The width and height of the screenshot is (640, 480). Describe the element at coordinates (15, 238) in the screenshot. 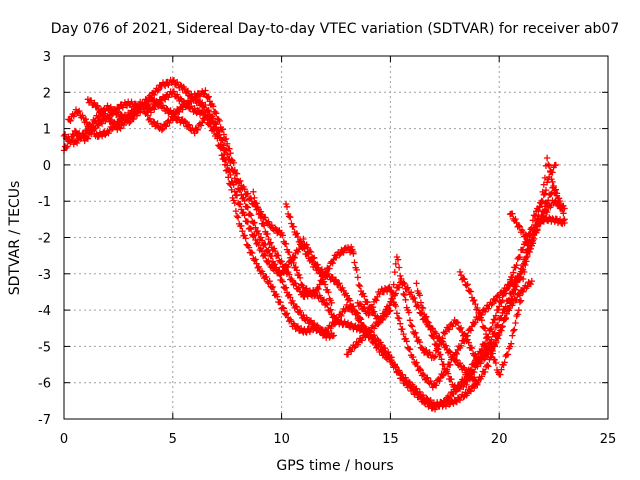

I see `y-axis-label: SDTVAR / TECUs` at that location.